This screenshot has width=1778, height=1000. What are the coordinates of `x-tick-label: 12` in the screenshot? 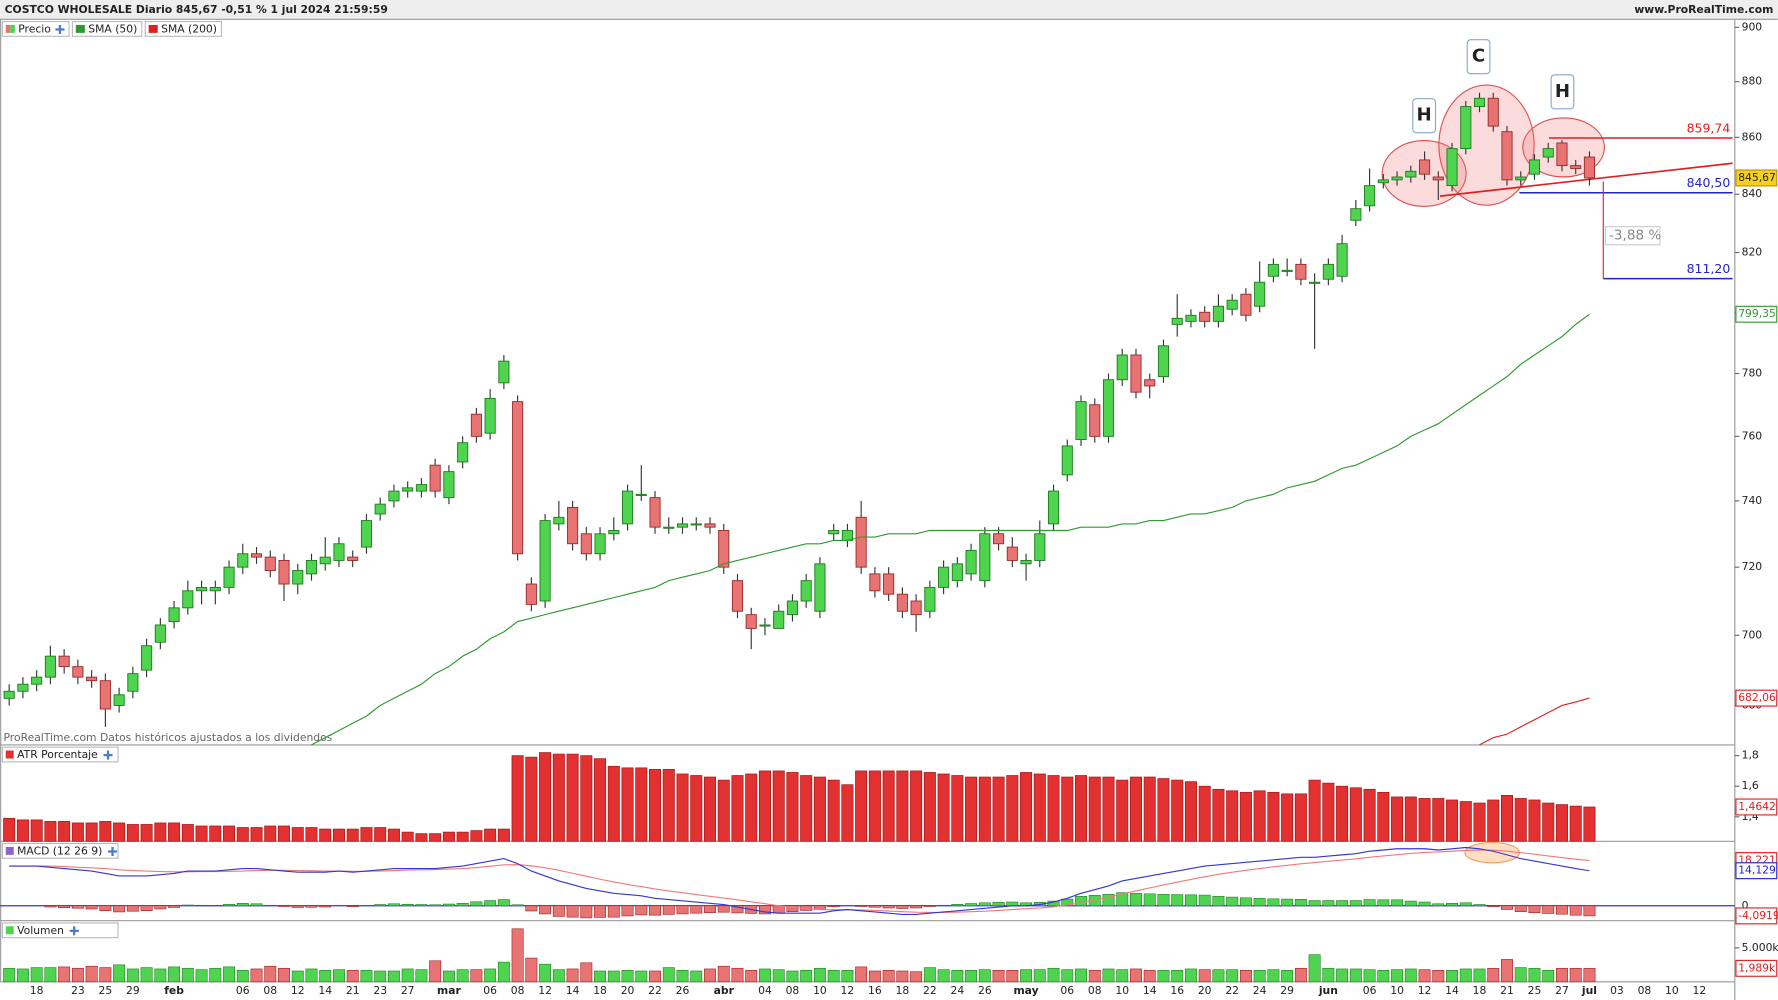 It's located at (298, 990).